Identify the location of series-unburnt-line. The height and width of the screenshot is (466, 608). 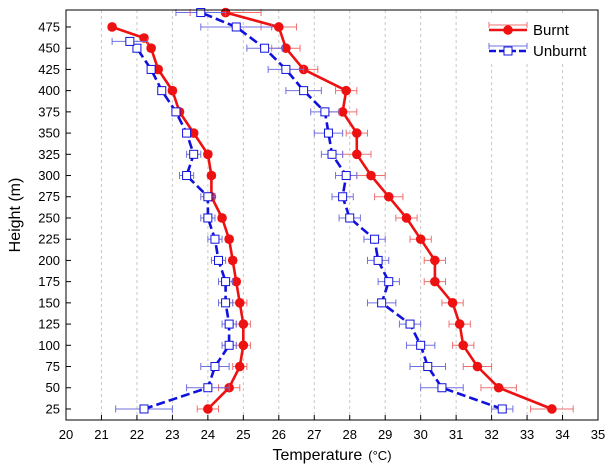
(179, 225).